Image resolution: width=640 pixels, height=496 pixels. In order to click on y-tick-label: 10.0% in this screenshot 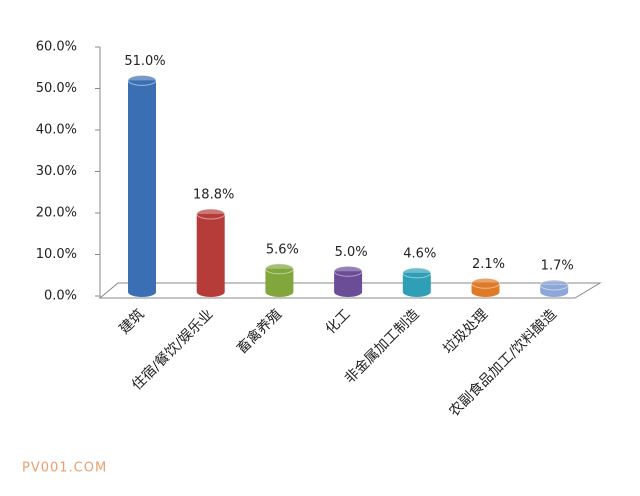, I will do `click(56, 254)`.